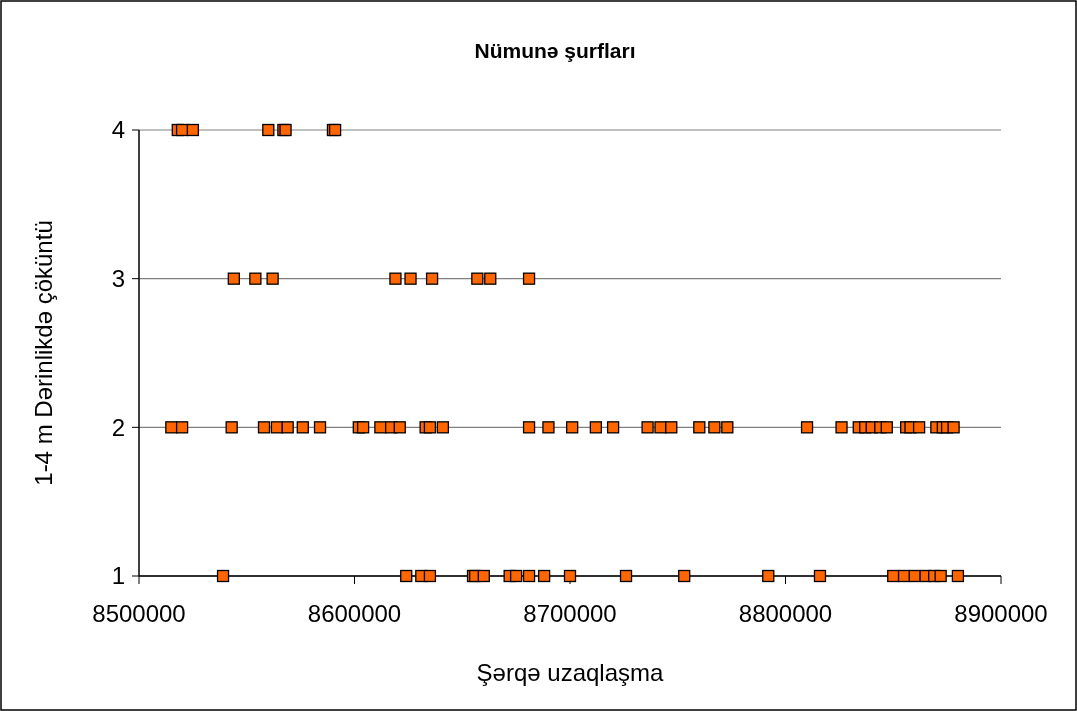 This screenshot has height=711, width=1077. Describe the element at coordinates (139, 613) in the screenshot. I see `x-tick-label: 8500000` at that location.